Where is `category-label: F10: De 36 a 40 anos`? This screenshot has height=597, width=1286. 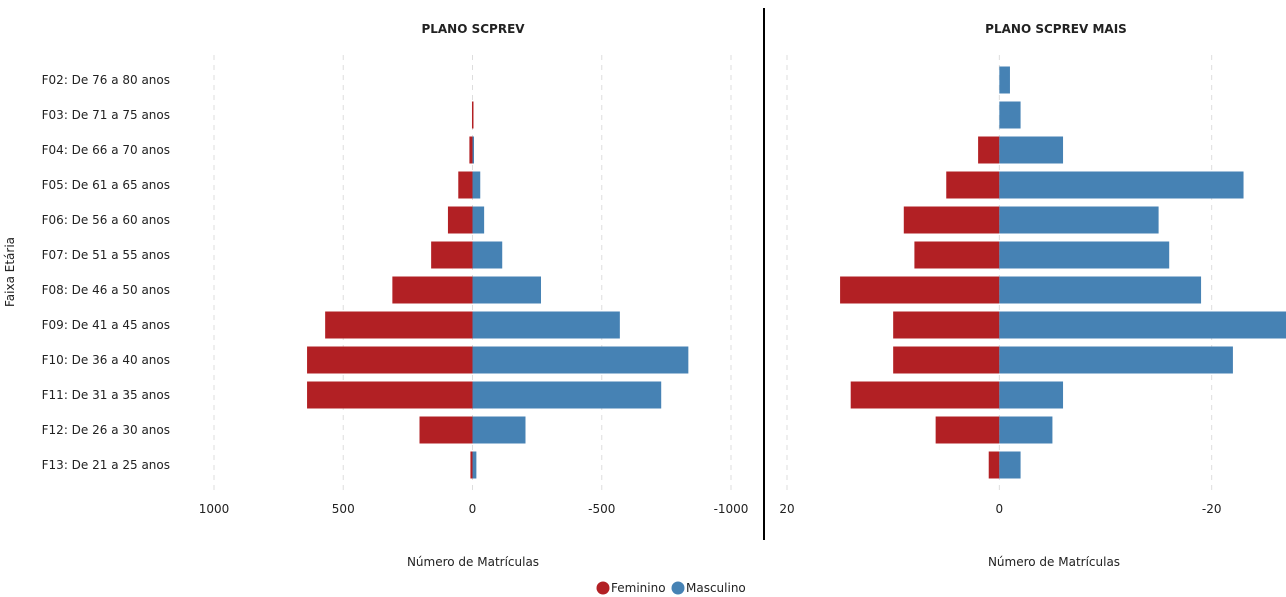 category-label: F10: De 36 a 40 anos is located at coordinates (106, 360).